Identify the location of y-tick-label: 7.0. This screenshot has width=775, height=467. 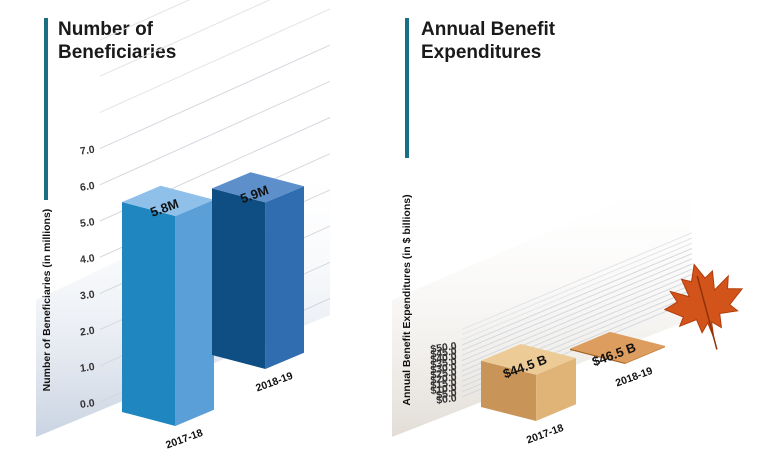
(87, 151).